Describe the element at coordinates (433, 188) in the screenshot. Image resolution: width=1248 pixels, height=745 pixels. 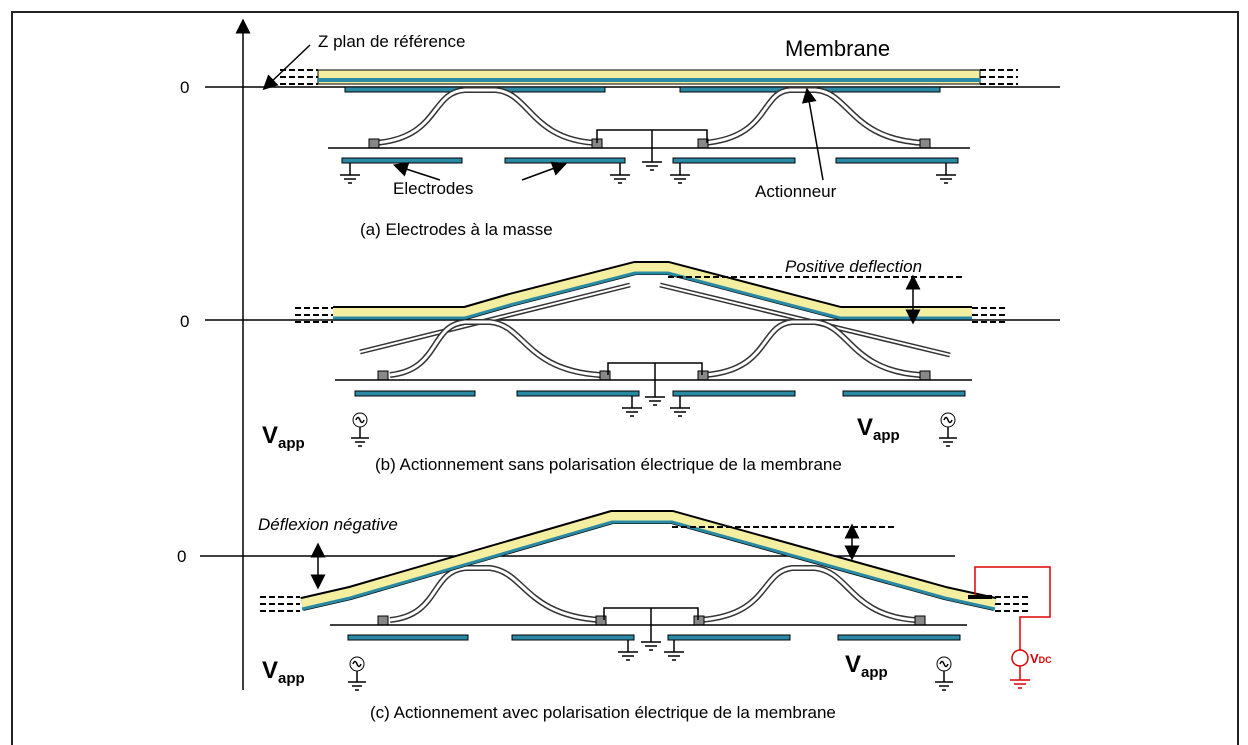
I see `electrodes-label: Electrodes` at that location.